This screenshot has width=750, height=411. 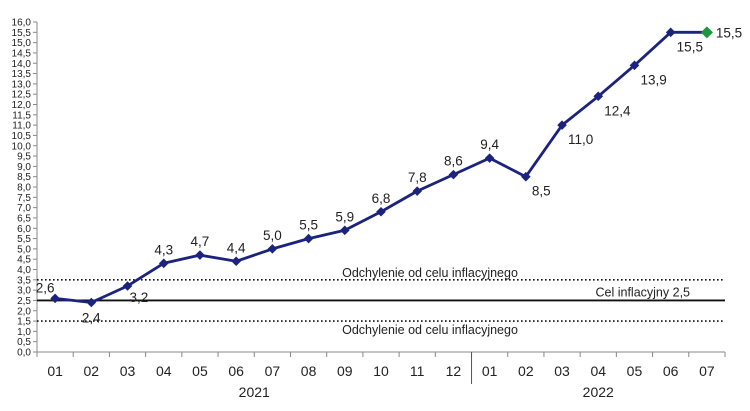 I want to click on year-label: 2021, so click(x=254, y=392).